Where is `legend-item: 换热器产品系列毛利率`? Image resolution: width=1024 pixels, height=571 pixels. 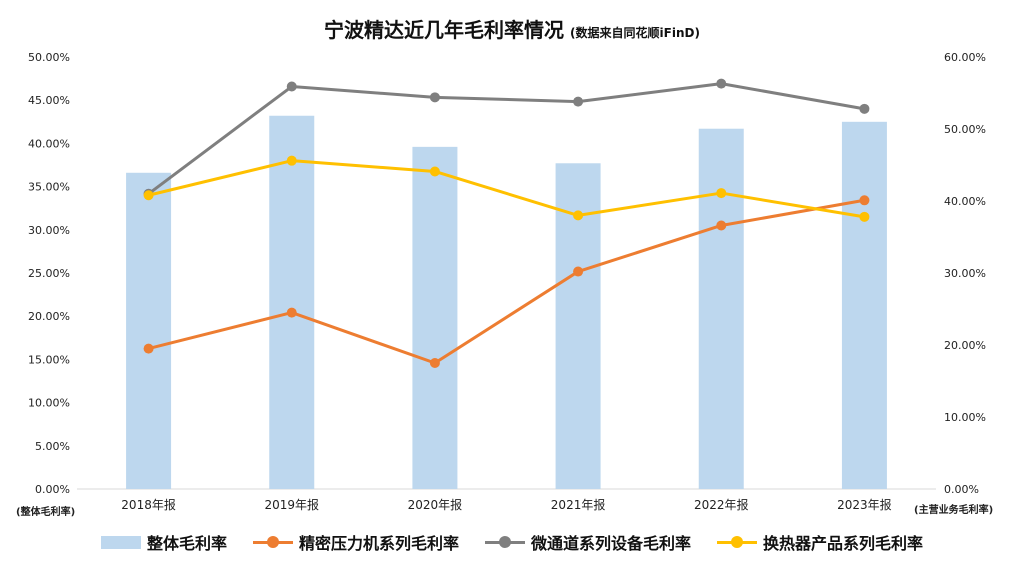
legend-item: 换热器产品系列毛利率 is located at coordinates (820, 542).